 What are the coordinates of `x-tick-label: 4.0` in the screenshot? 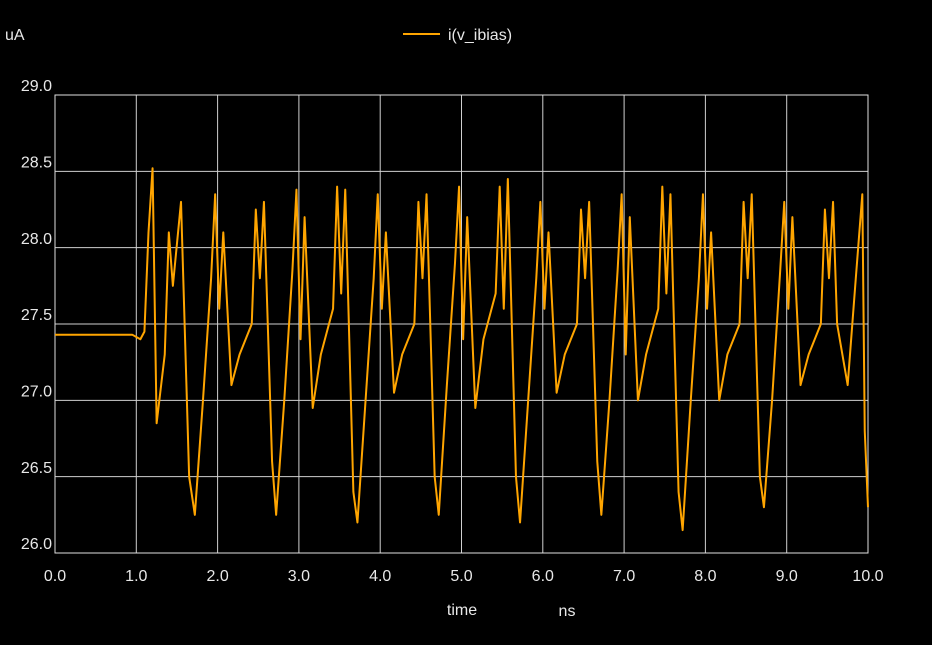 It's located at (380, 576).